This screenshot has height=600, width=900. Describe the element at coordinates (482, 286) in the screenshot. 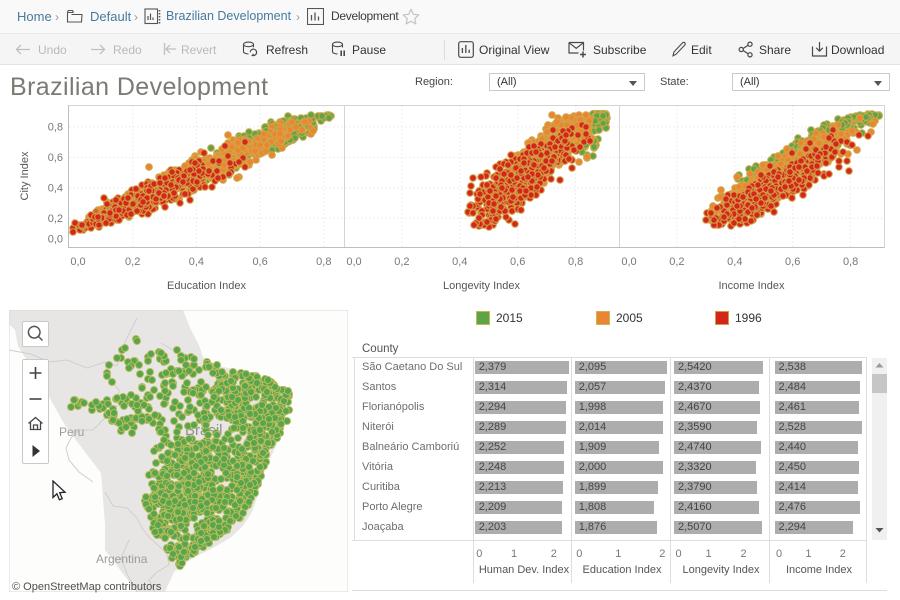

I see `svg-text: Longevity Index` at that location.